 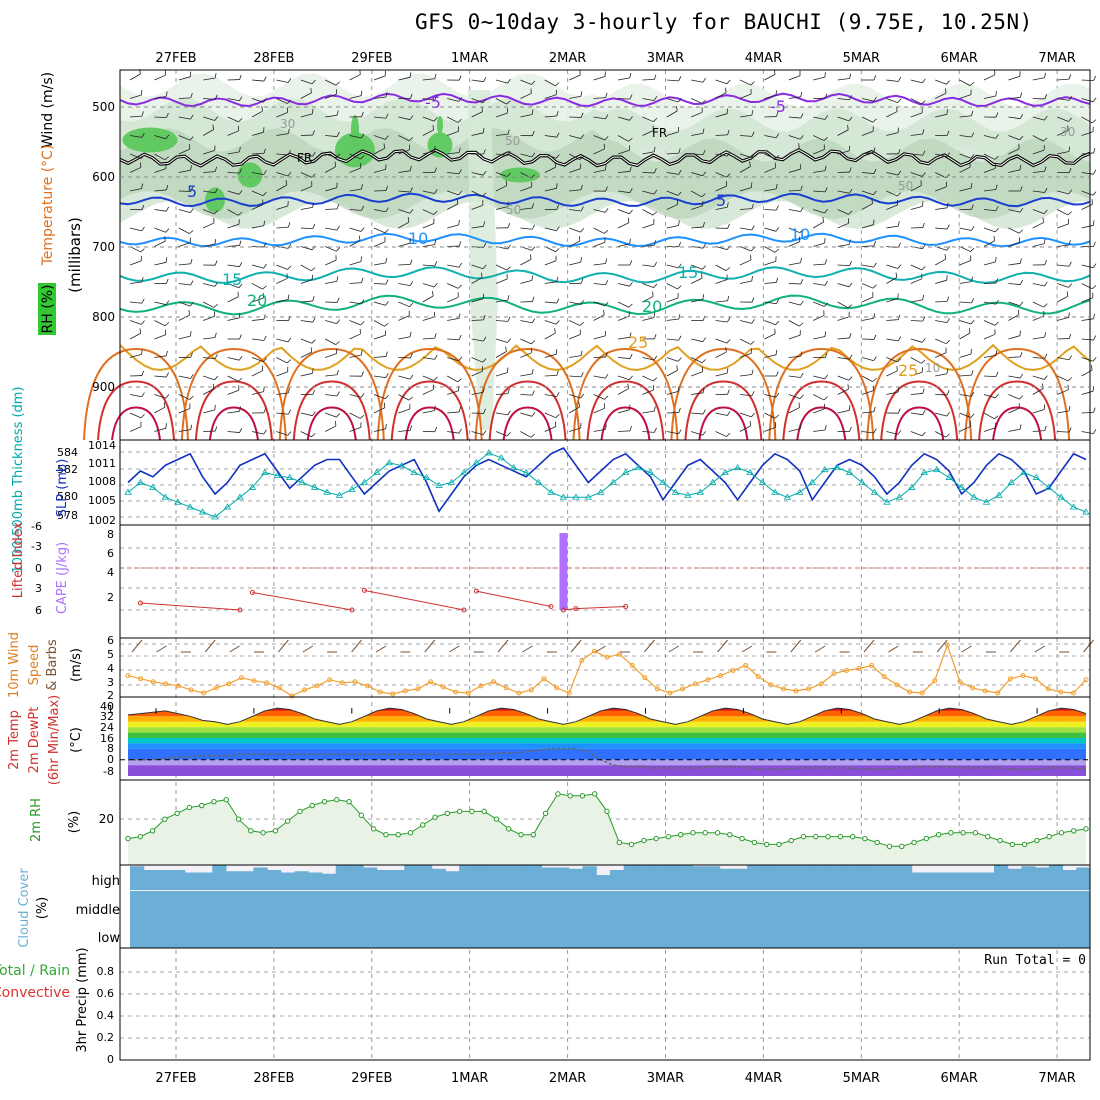 What do you see at coordinates (137, 646) in the screenshot?
I see `wind10-barb` at bounding box center [137, 646].